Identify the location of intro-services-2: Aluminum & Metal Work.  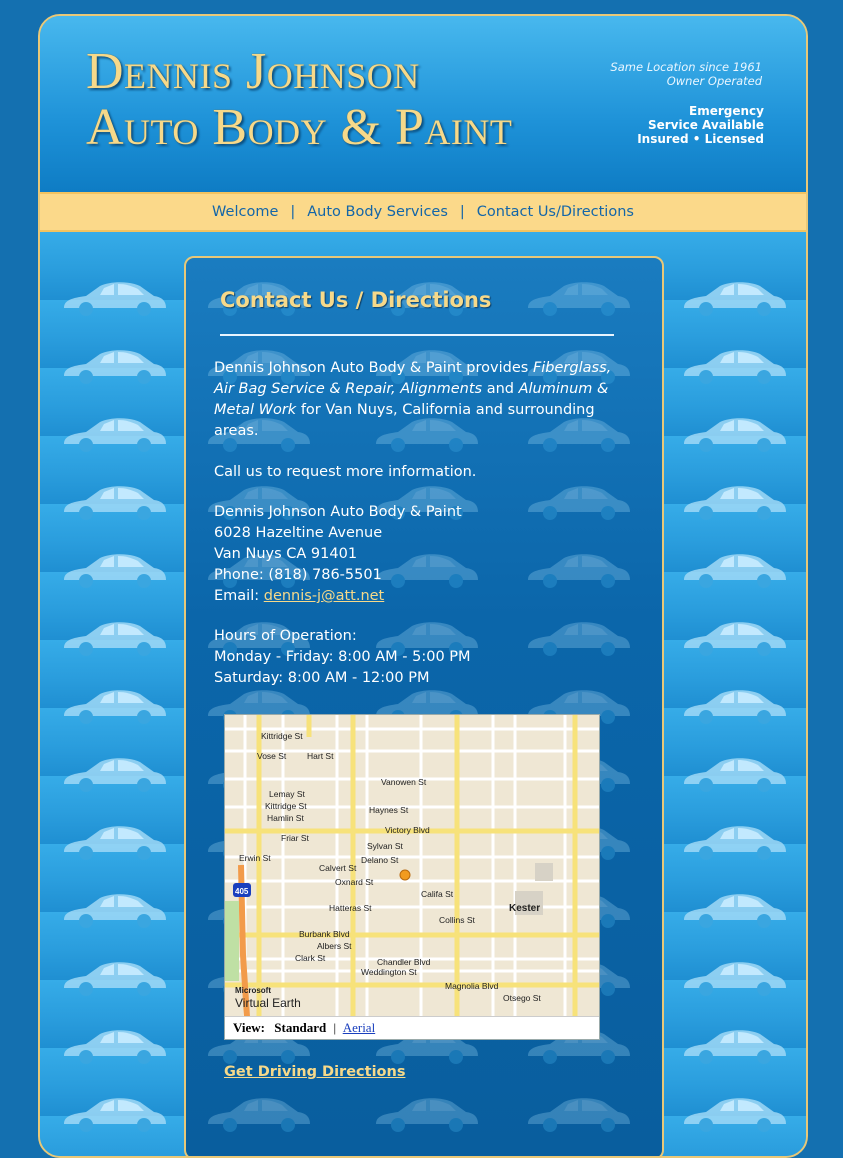
(411, 399).